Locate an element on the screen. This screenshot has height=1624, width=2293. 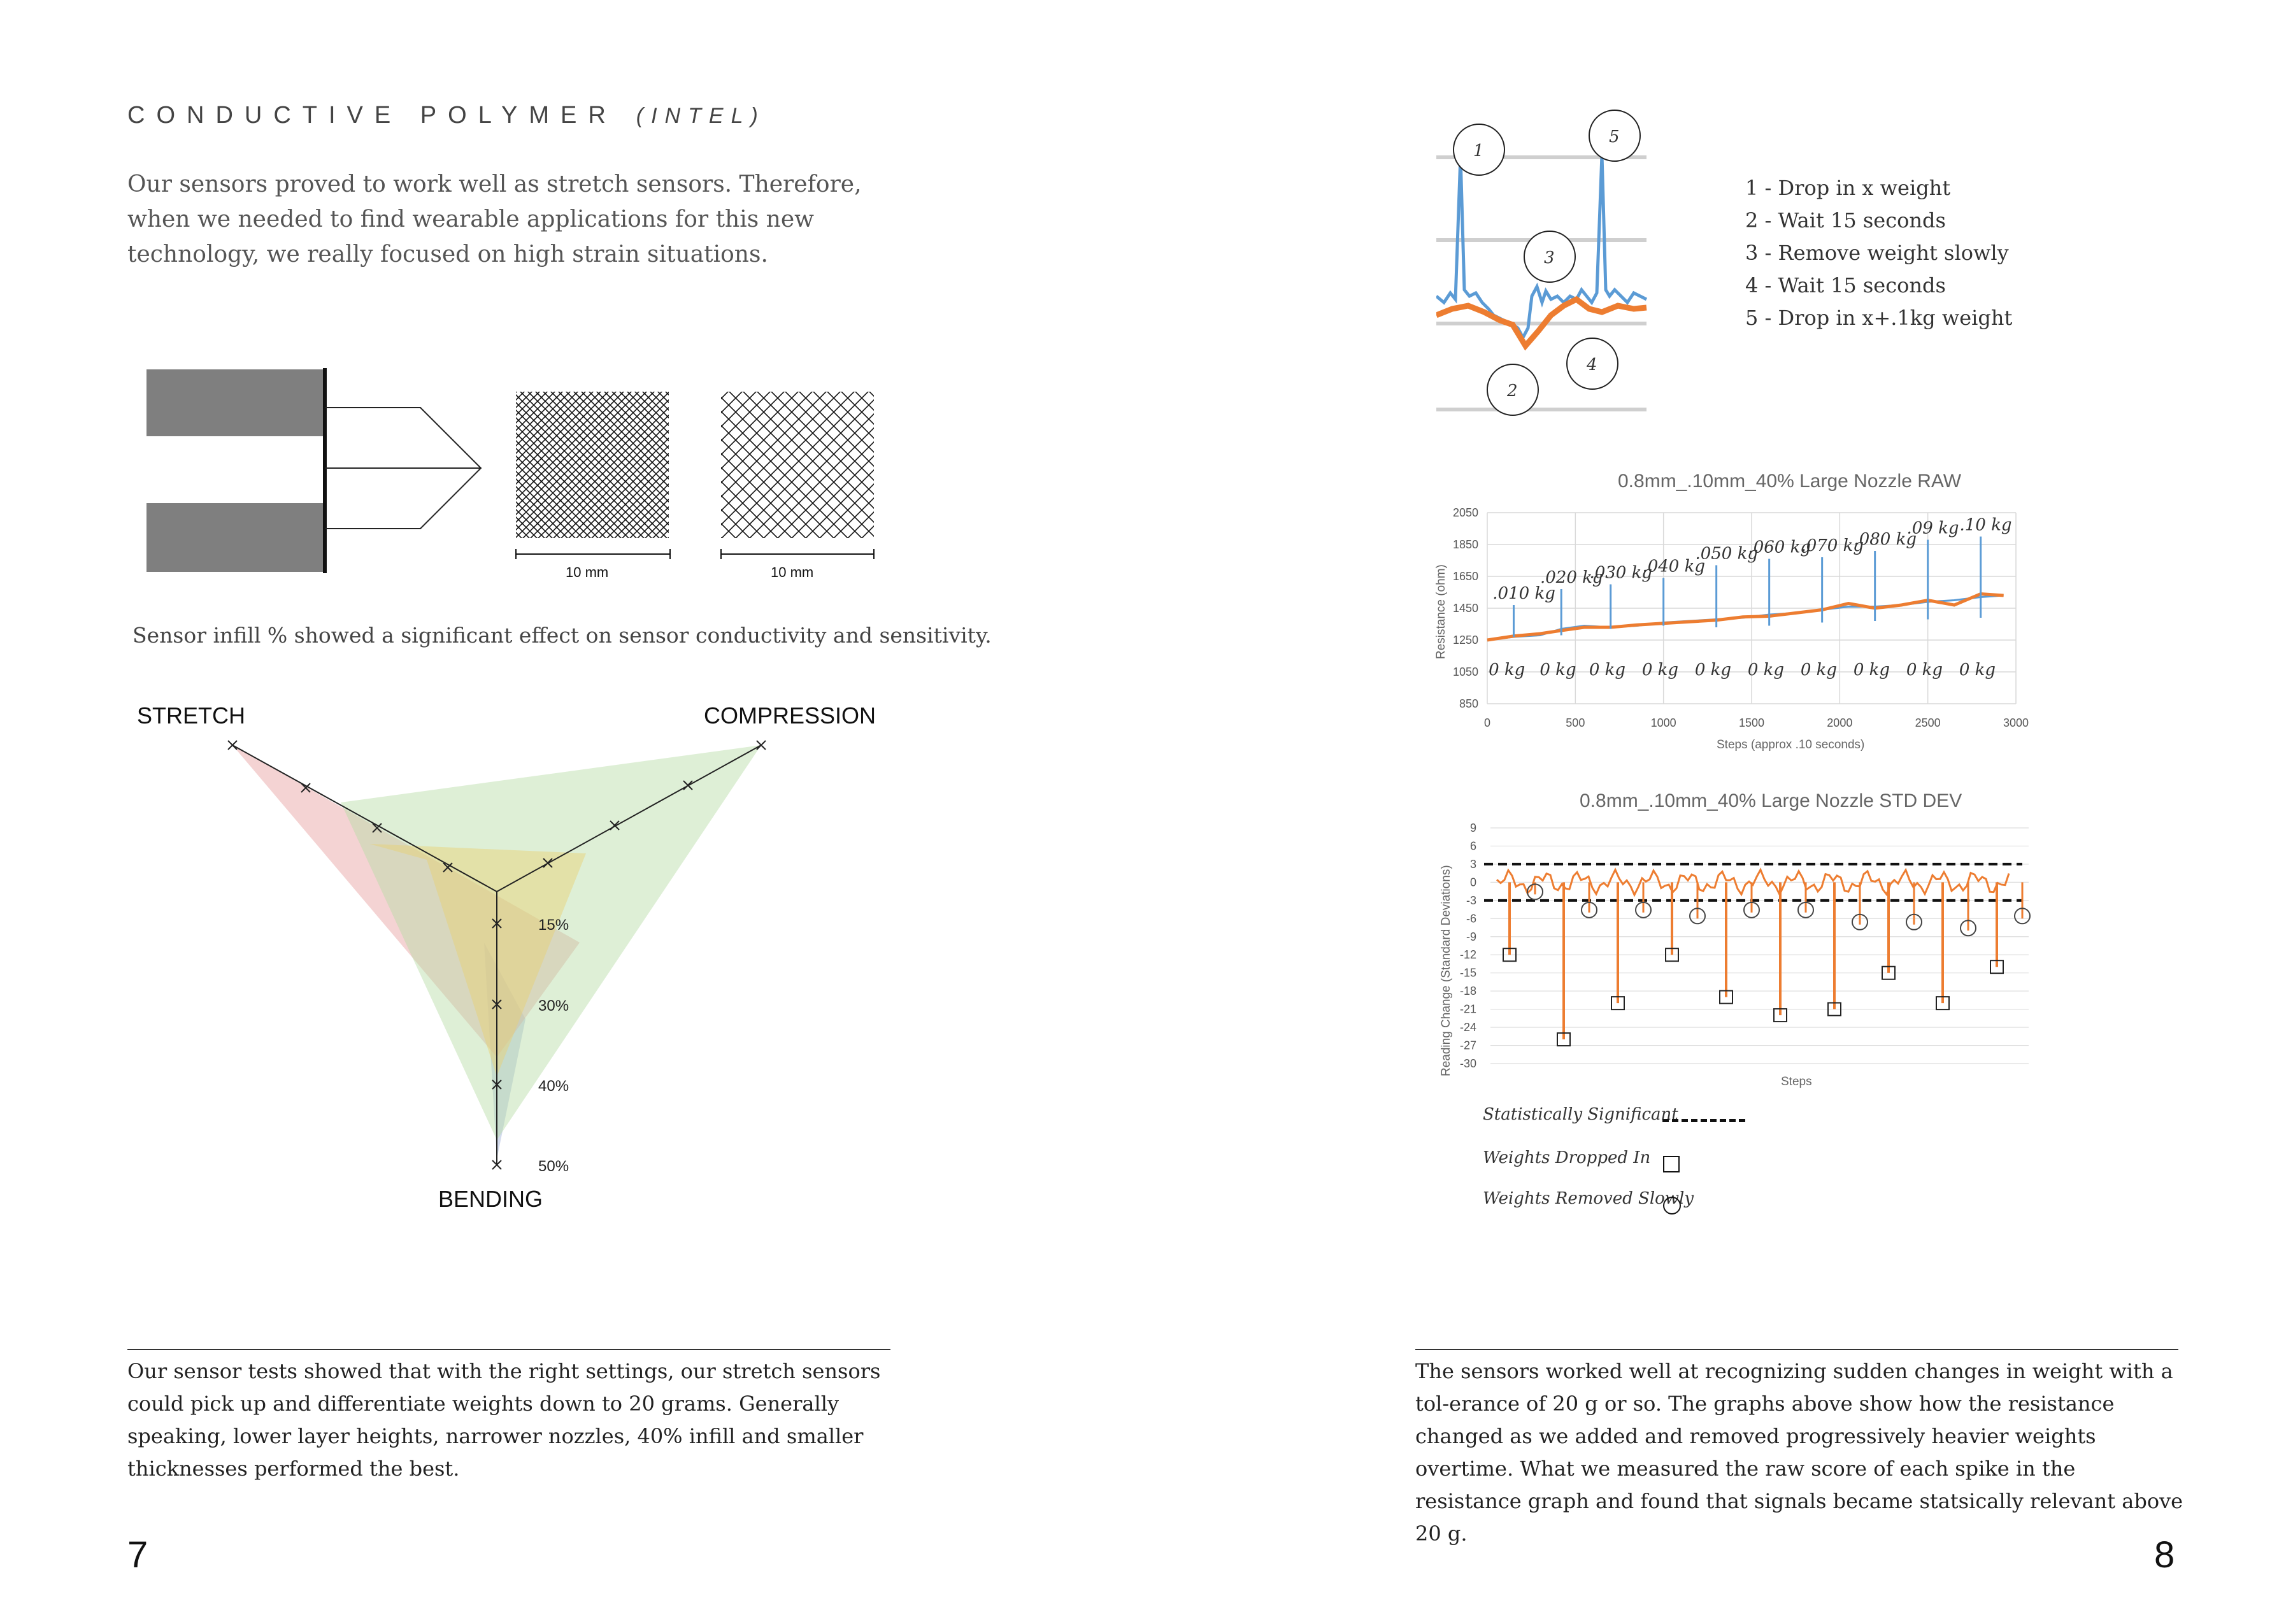
nozzle-block-top is located at coordinates (235, 402).